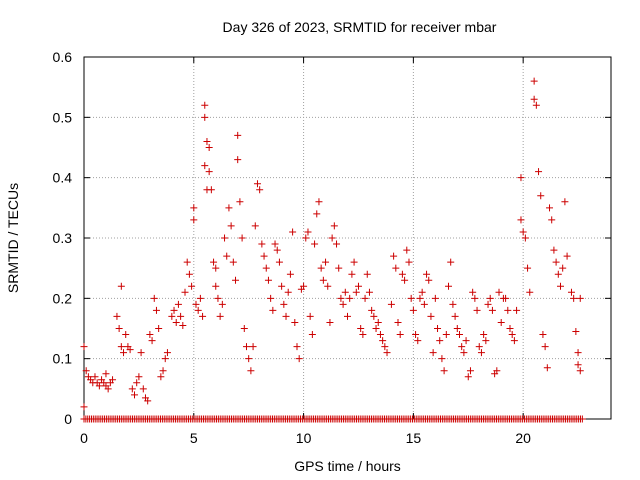 The width and height of the screenshot is (640, 480). What do you see at coordinates (63, 117) in the screenshot?
I see `y-tick-label: 0.5` at bounding box center [63, 117].